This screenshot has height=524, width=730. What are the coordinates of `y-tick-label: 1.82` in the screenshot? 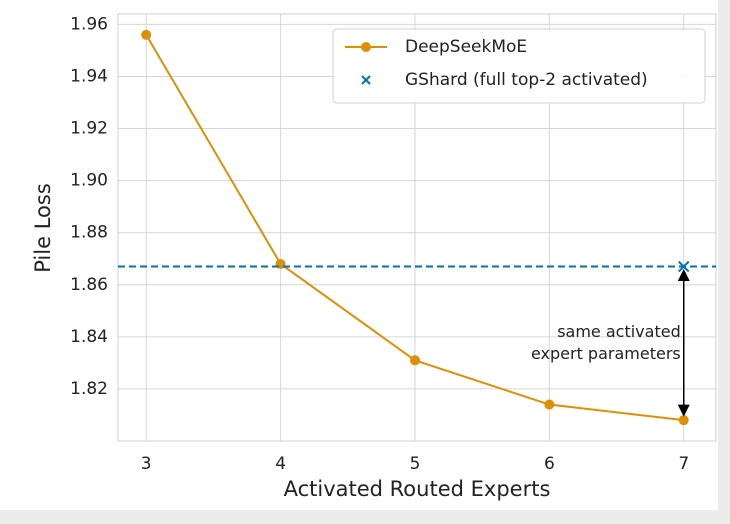 It's located at (89, 389).